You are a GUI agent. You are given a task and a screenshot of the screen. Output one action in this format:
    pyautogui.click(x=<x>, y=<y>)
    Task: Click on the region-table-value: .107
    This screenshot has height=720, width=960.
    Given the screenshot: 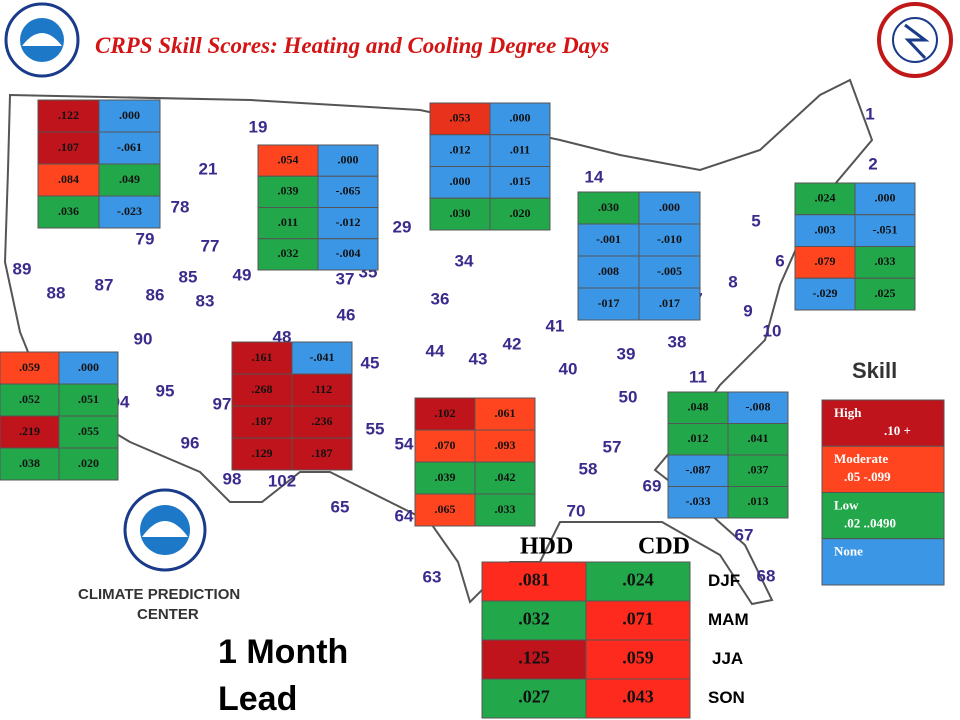 What is the action you would take?
    pyautogui.click(x=68, y=147)
    